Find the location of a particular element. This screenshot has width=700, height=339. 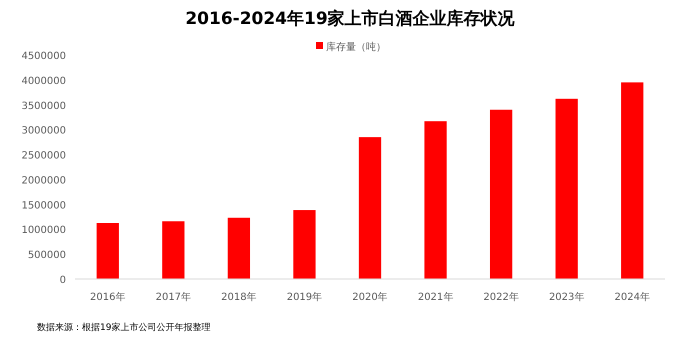

x-tick-label: 2021年 is located at coordinates (436, 297).